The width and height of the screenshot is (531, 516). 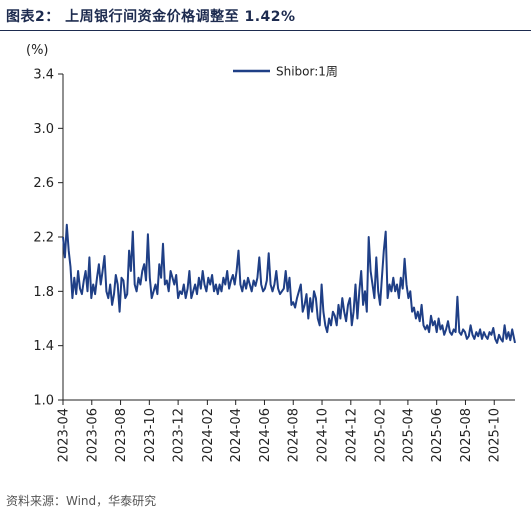 What do you see at coordinates (466, 435) in the screenshot?
I see `x-tick-label: 2025-08` at bounding box center [466, 435].